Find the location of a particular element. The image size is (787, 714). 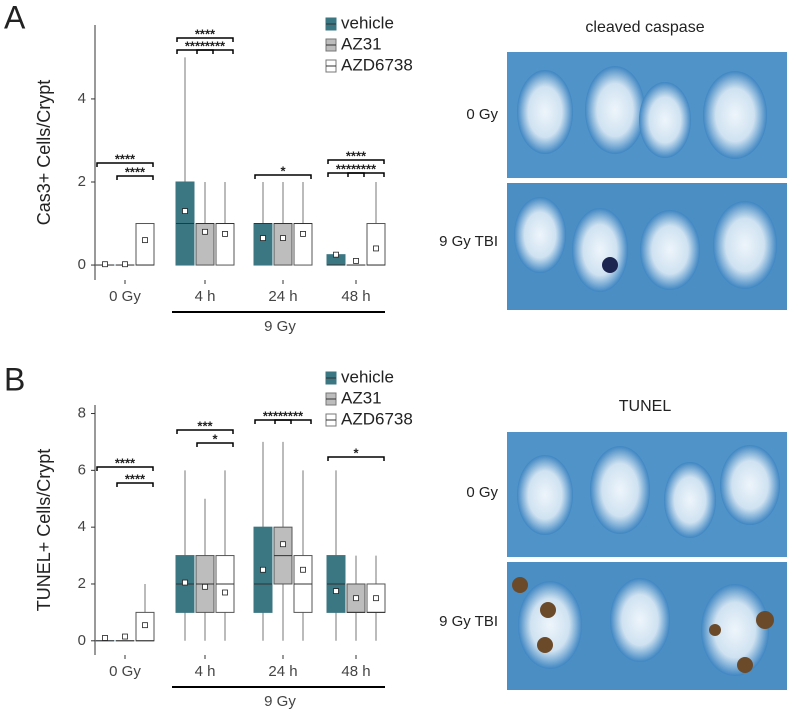

y-tick-label: 8 is located at coordinates (82, 412).